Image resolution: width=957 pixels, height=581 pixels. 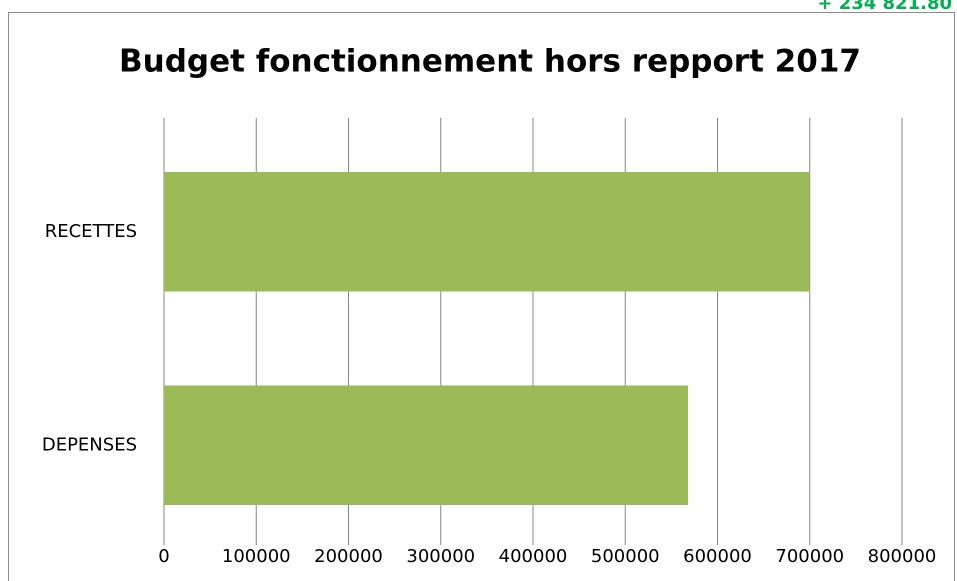 I want to click on x-tick-label: 0, so click(x=163, y=556).